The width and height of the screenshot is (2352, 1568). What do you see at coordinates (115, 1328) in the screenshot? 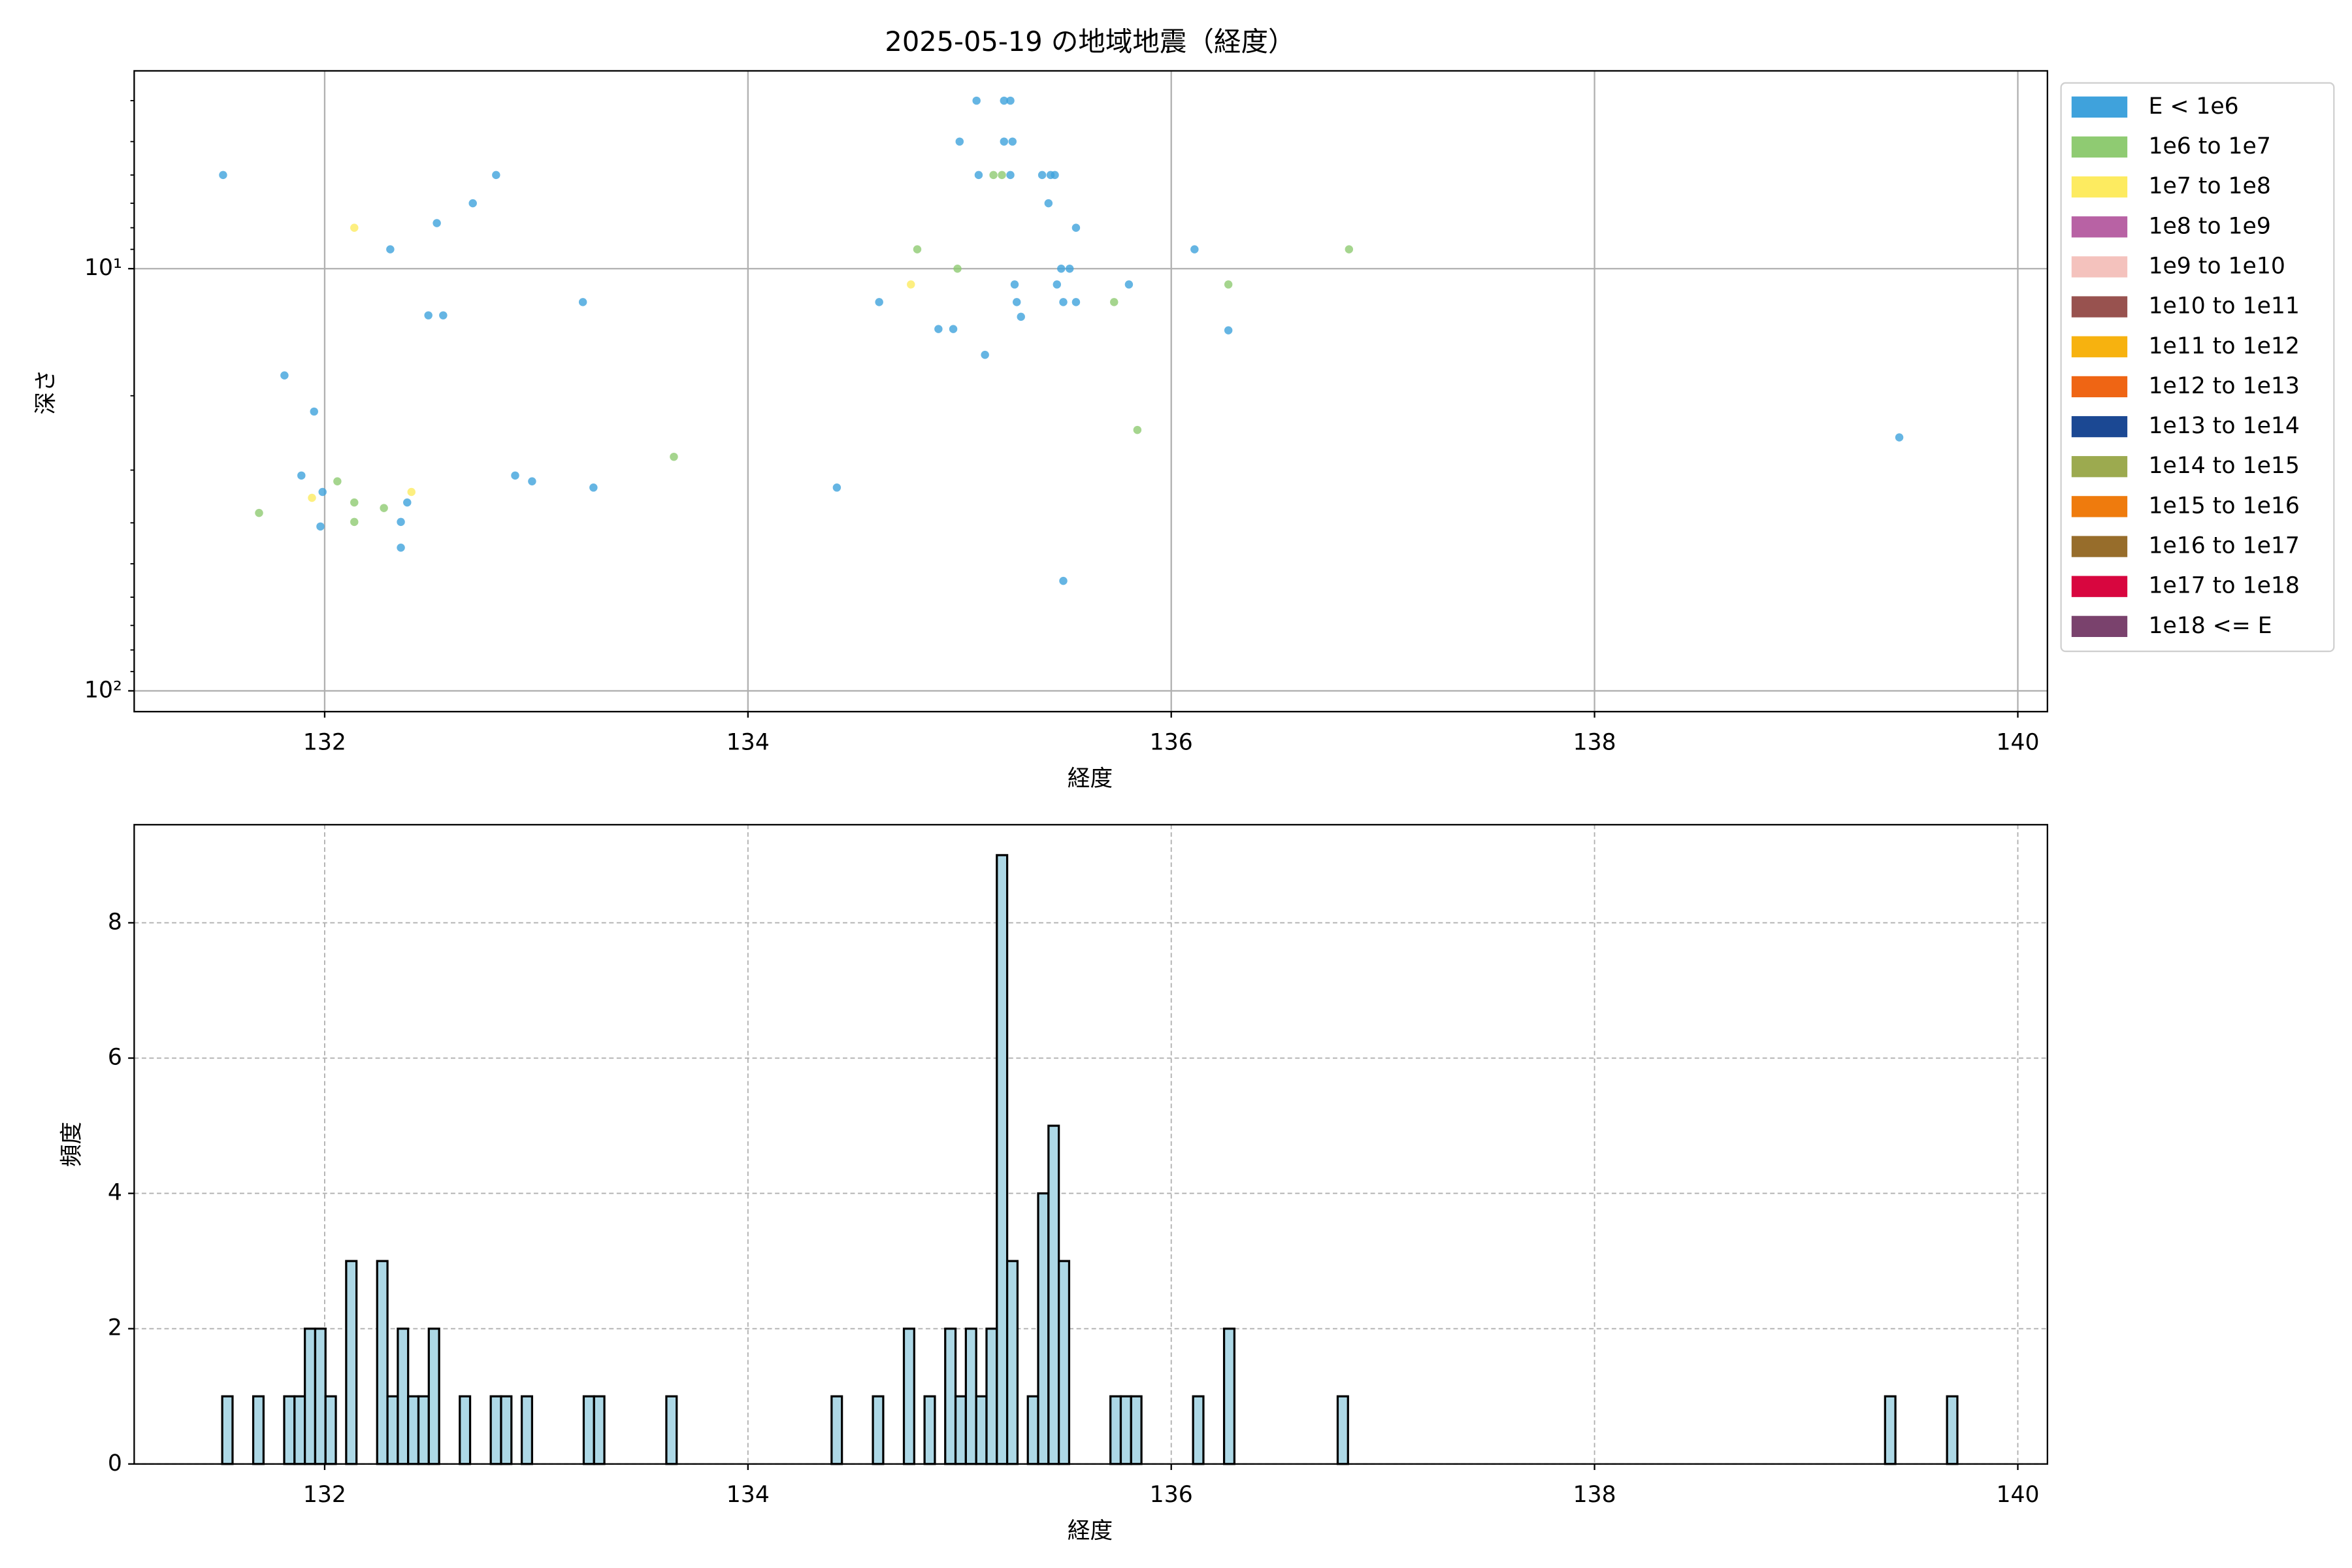
I see `y-tick-label: 2` at bounding box center [115, 1328].